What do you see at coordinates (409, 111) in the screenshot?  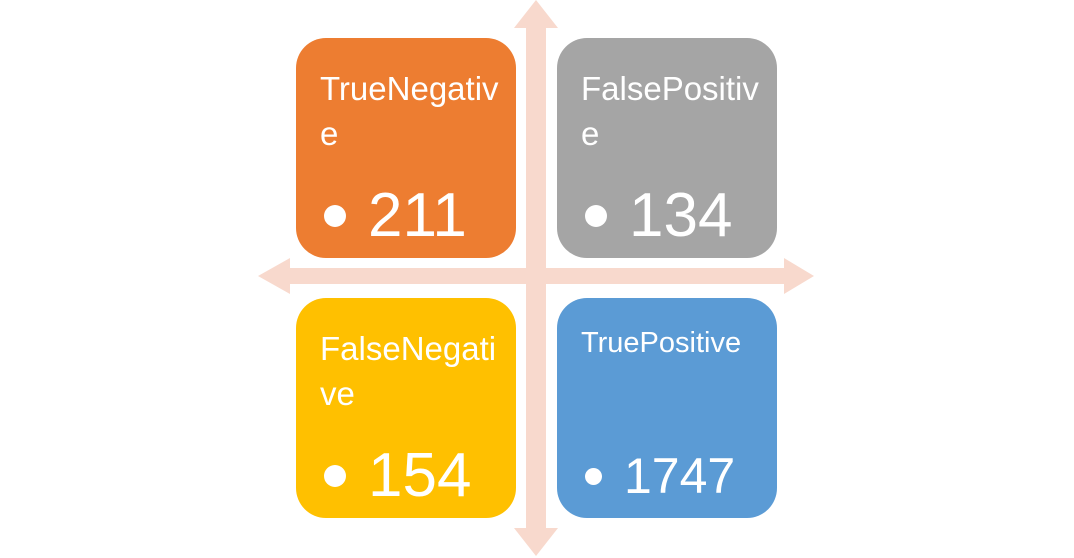 I see `true-negative-label: TrueNegative` at bounding box center [409, 111].